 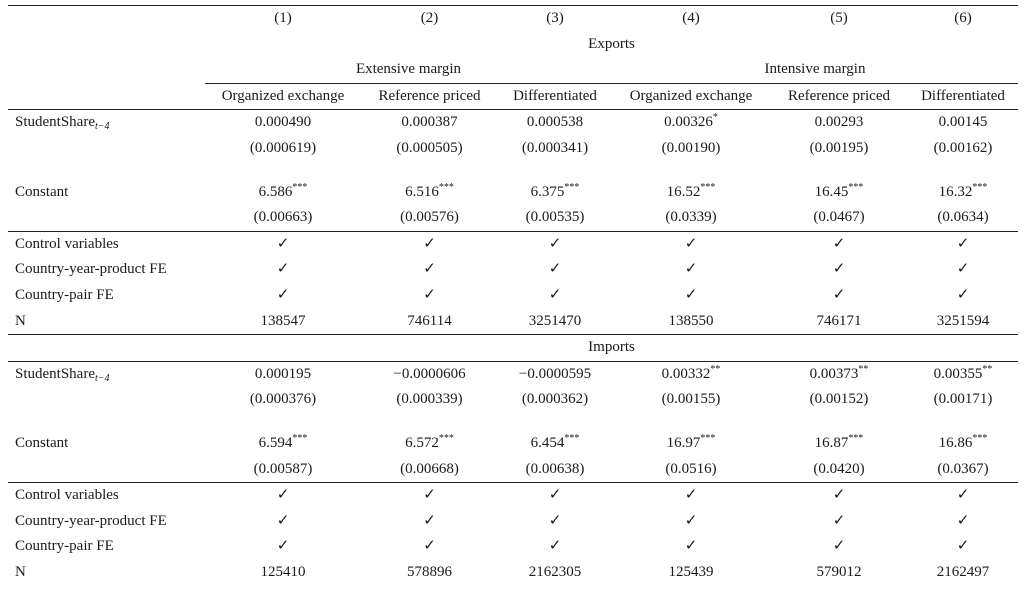 I want to click on se-cell: (0.000505), so click(x=429, y=147).